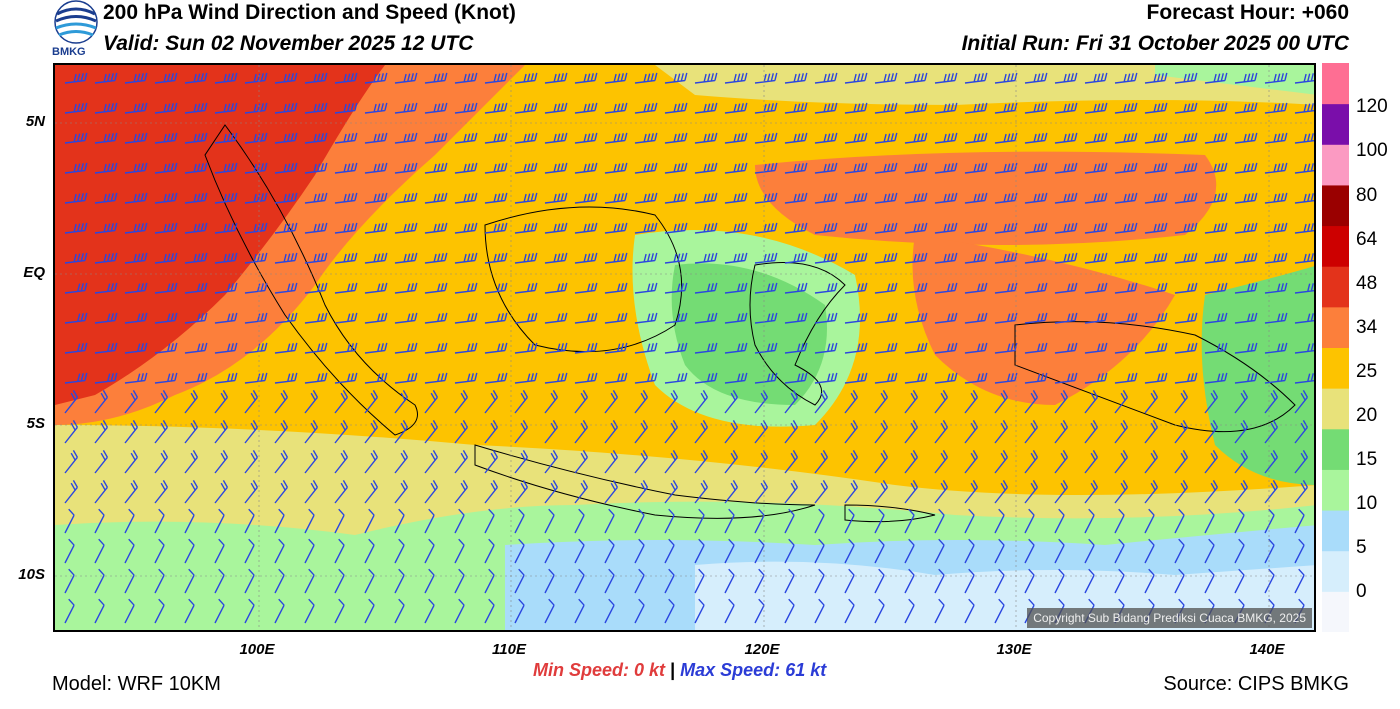 The image size is (1400, 709). Describe the element at coordinates (679, 670) in the screenshot. I see `speed-range: Min Speed: 0 kt | Max Speed: 61 kt` at that location.